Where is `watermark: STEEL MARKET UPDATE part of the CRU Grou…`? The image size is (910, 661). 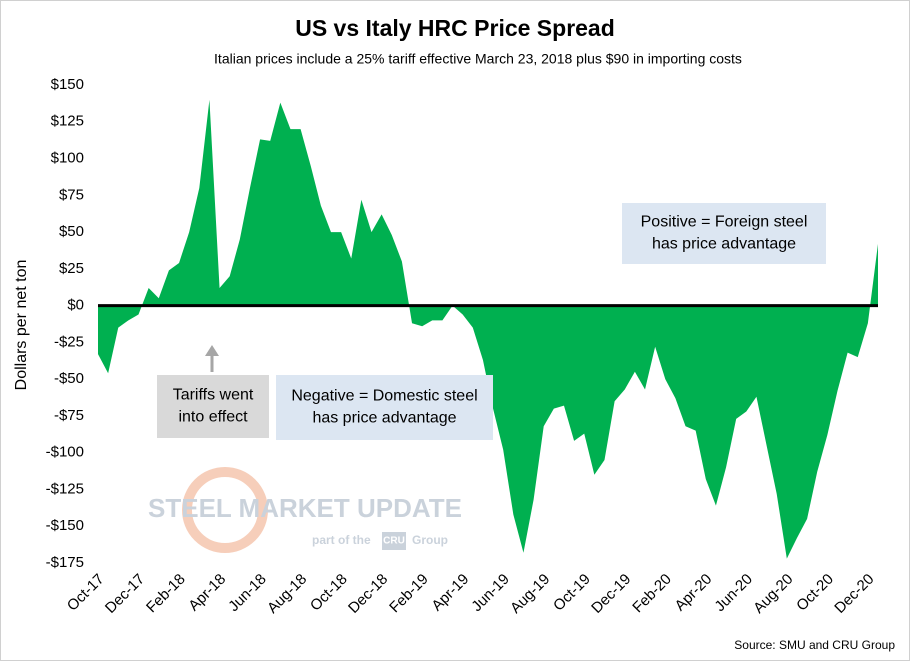
watermark: STEEL MARKET UPDATE part of the CRU Grou… is located at coordinates (305, 510).